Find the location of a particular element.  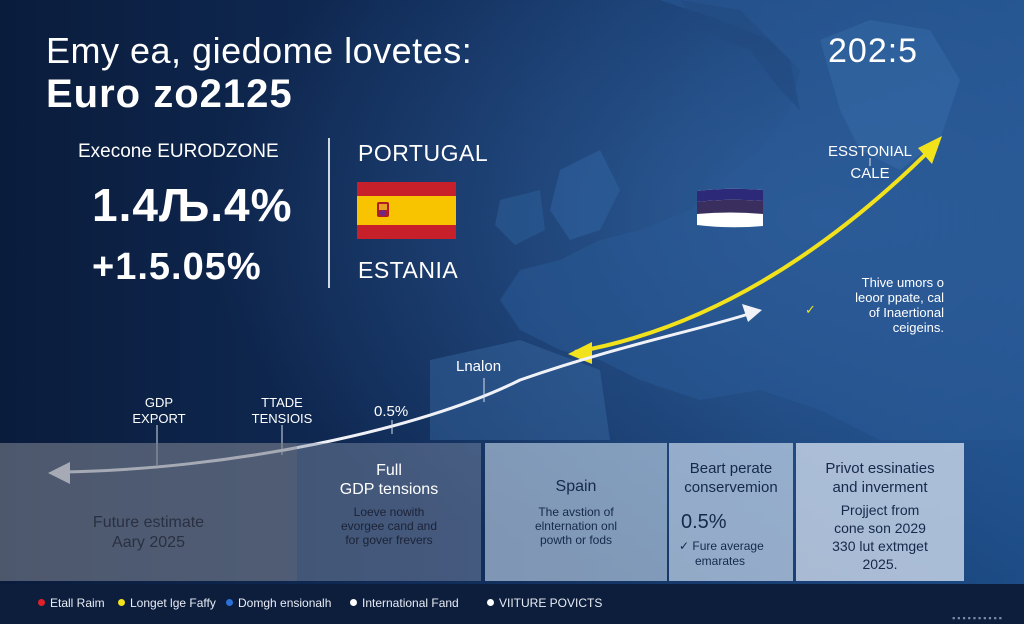

city-label: Lnalon is located at coordinates (479, 366).